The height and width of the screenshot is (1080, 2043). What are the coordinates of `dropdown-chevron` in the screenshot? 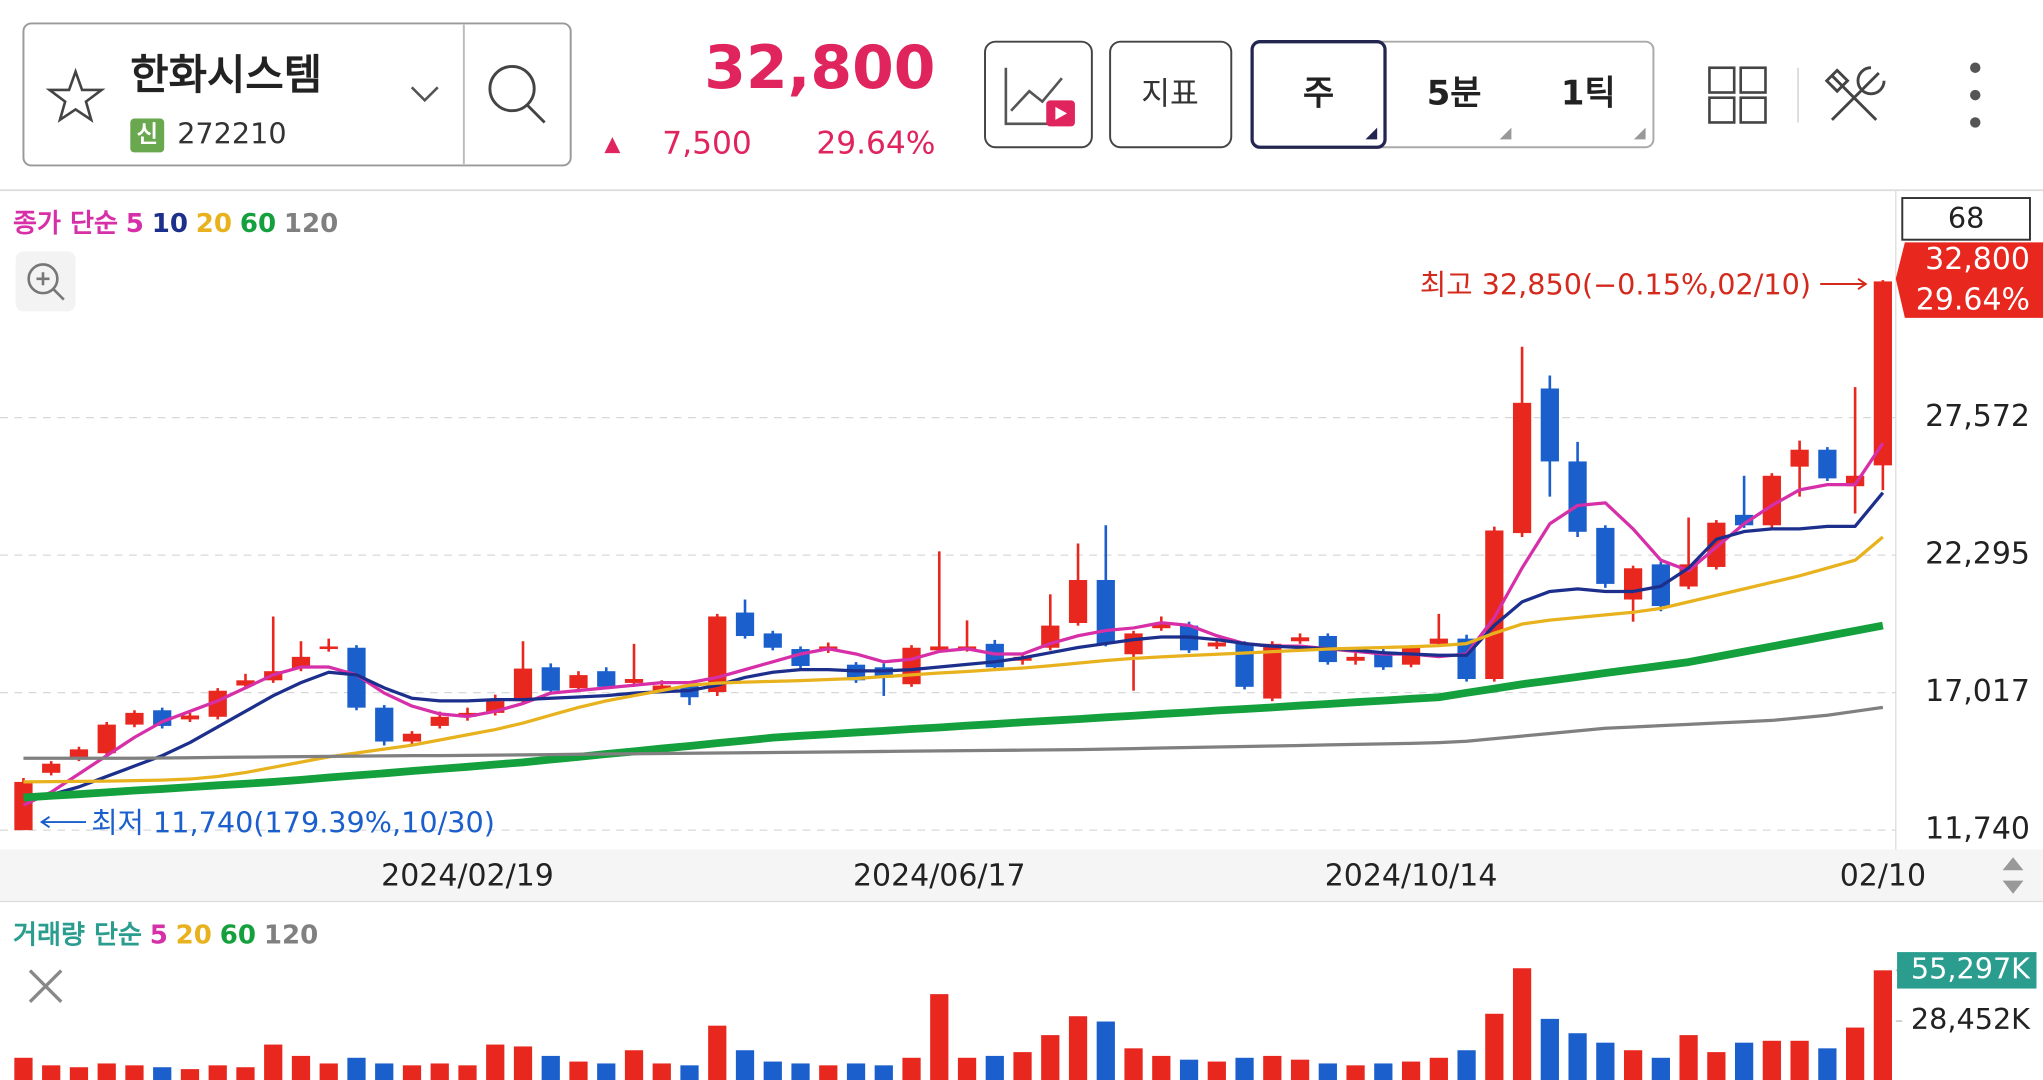 It's located at (424, 94).